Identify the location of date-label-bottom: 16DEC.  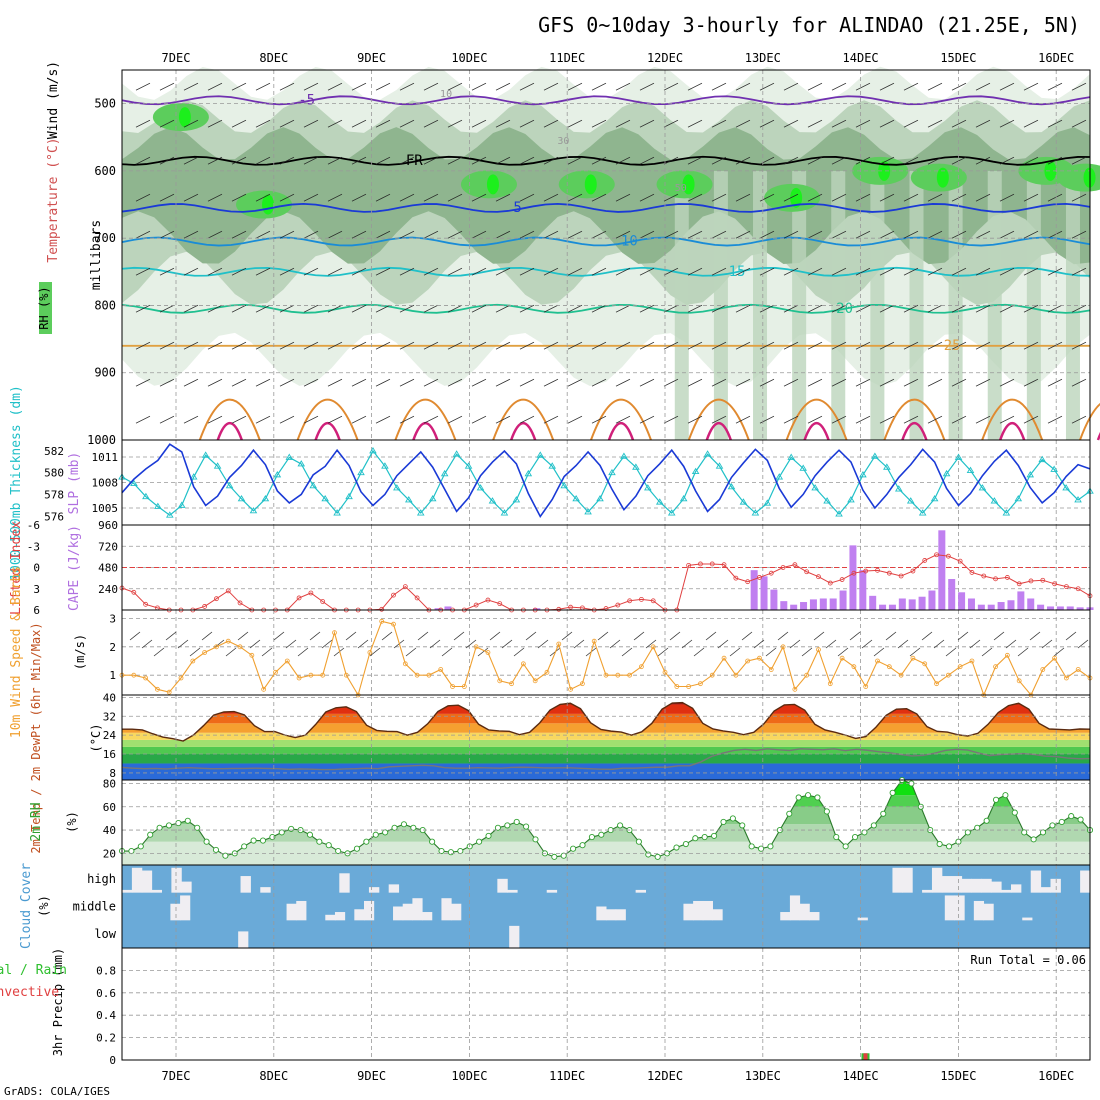
(1056, 1076).